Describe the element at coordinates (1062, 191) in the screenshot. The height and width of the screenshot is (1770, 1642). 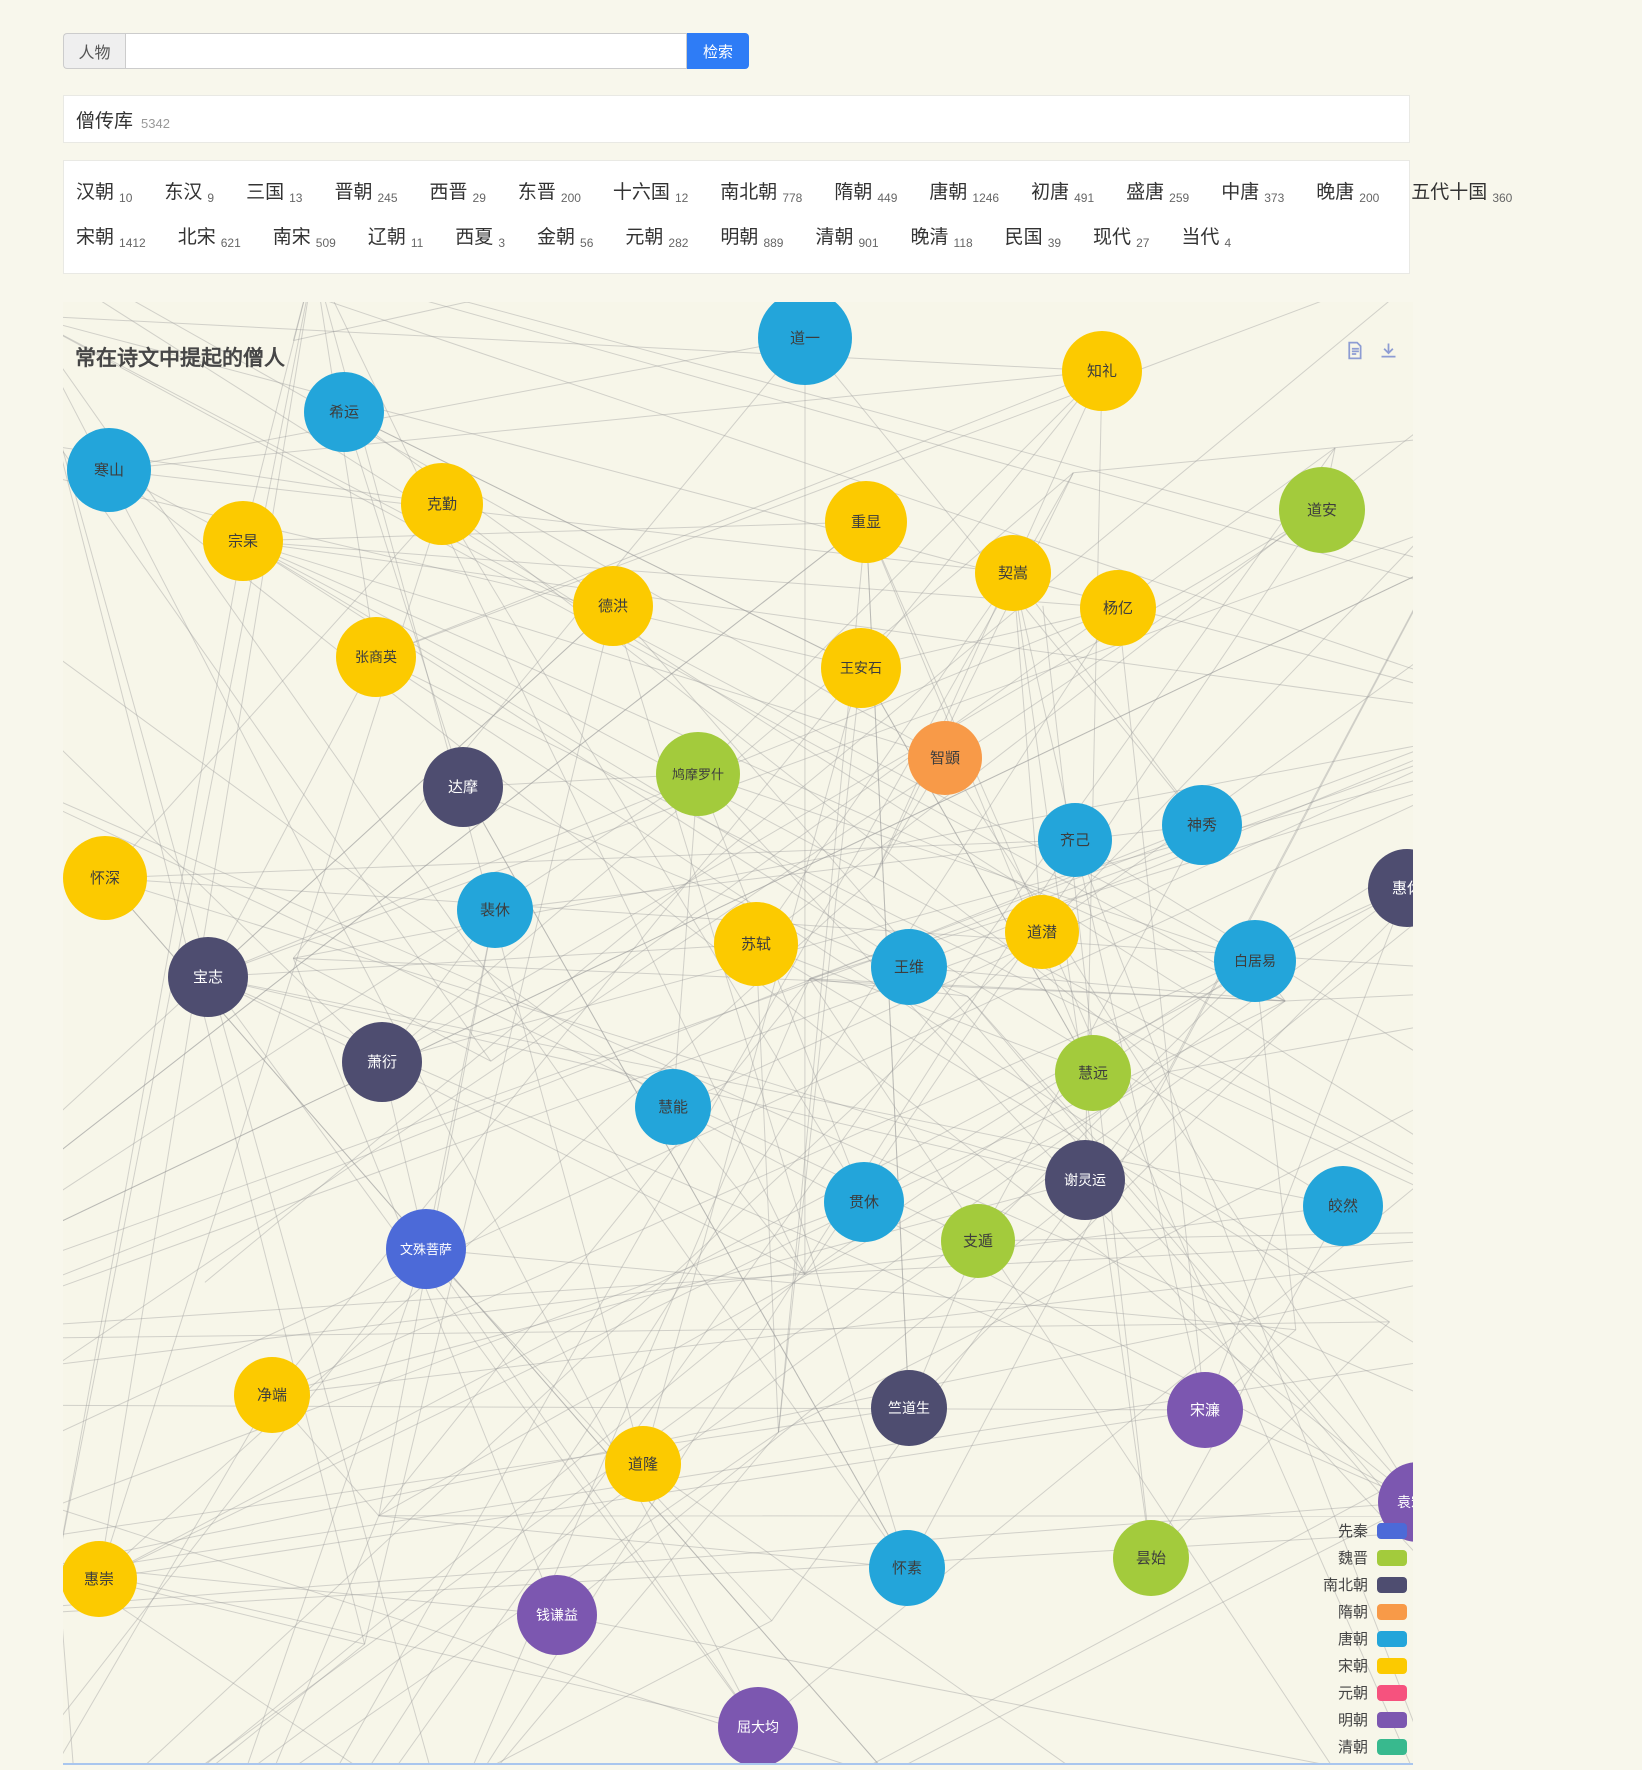
I see `dynasty-filter-初唐: 初唐 491` at that location.